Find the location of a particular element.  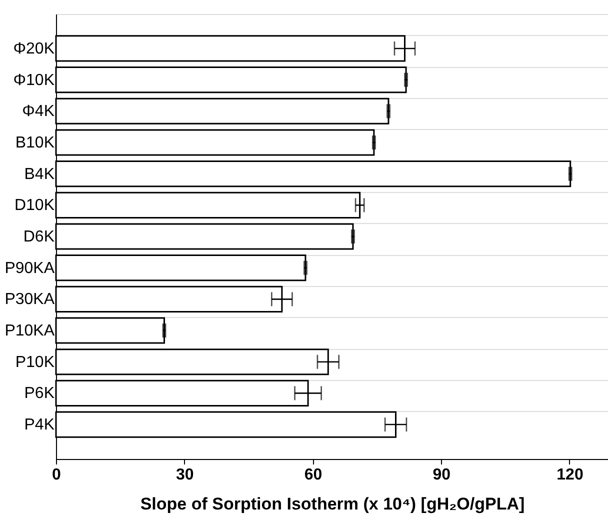

y-tick-label: D6K is located at coordinates (39, 237).